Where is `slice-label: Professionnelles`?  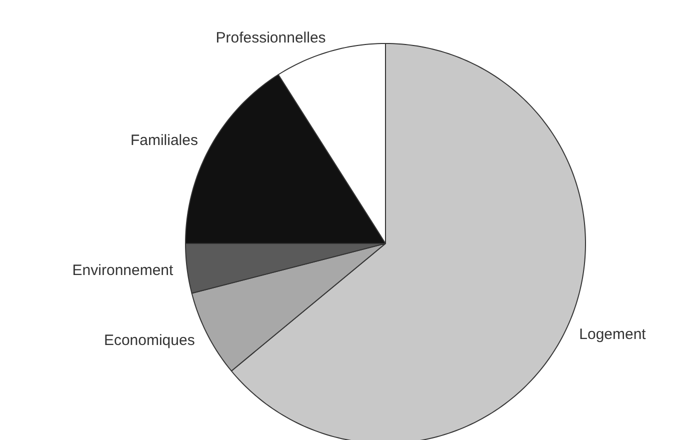
slice-label: Professionnelles is located at coordinates (271, 37).